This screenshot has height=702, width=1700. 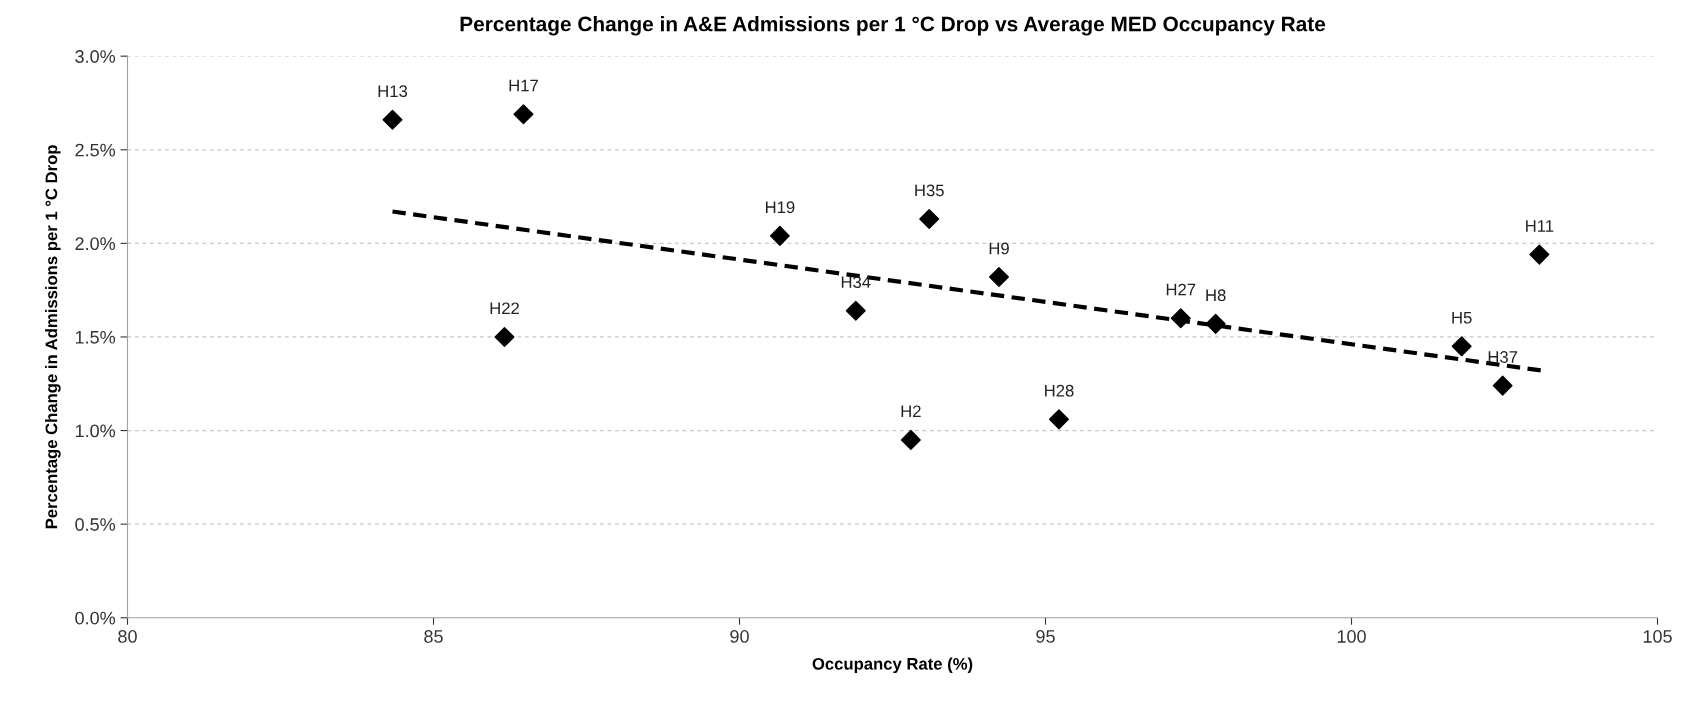 What do you see at coordinates (95, 524) in the screenshot?
I see `y-tick-label: 0.5%` at bounding box center [95, 524].